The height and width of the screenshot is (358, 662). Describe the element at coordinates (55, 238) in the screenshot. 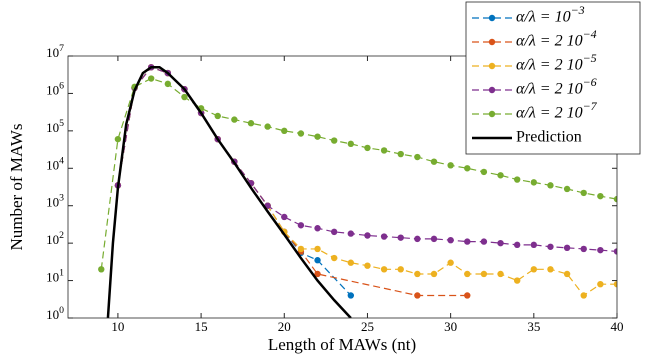

I see `y-tick-label: 10²` at that location.